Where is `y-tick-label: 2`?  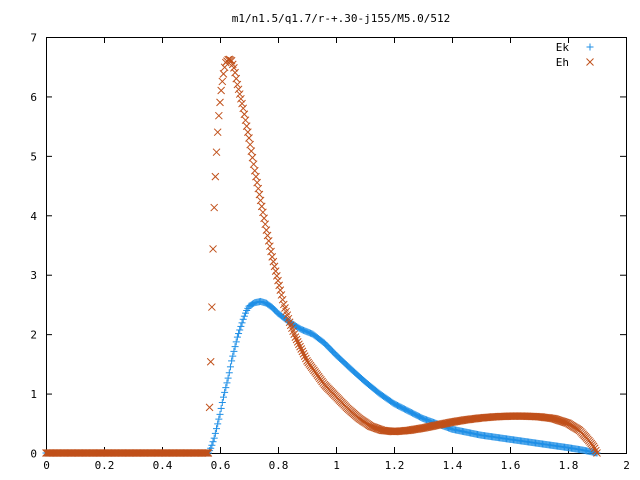 y-tick-label: 2 is located at coordinates (33, 335).